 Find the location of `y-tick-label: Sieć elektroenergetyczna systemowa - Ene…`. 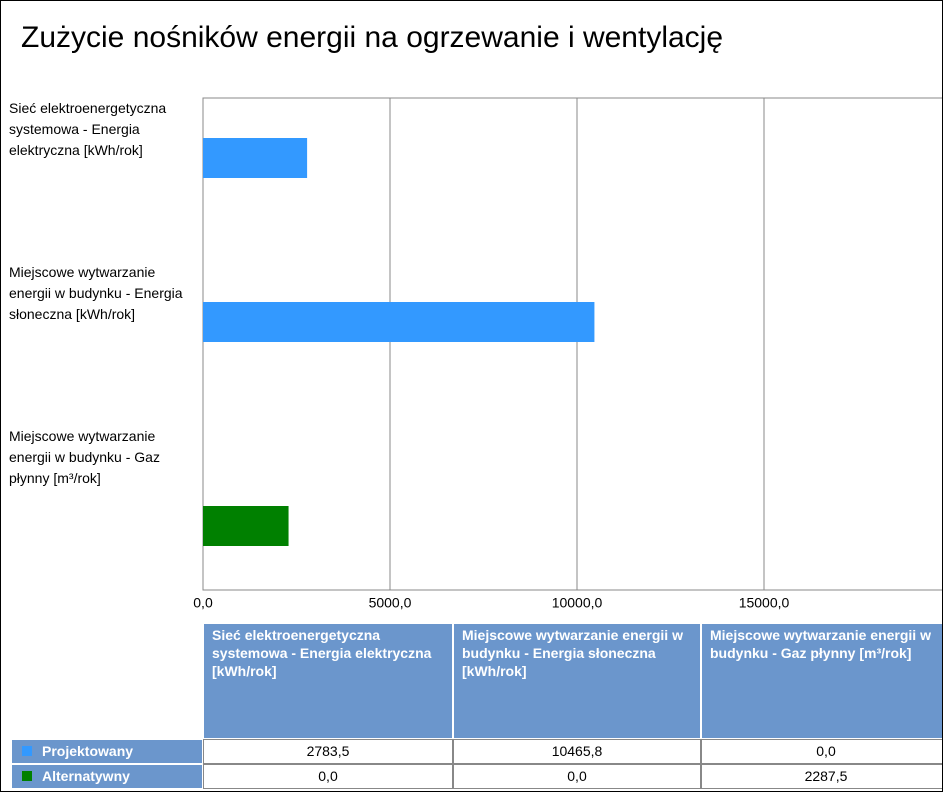

y-tick-label: Sieć elektroenergetyczna systemowa - Ene… is located at coordinates (88, 129).